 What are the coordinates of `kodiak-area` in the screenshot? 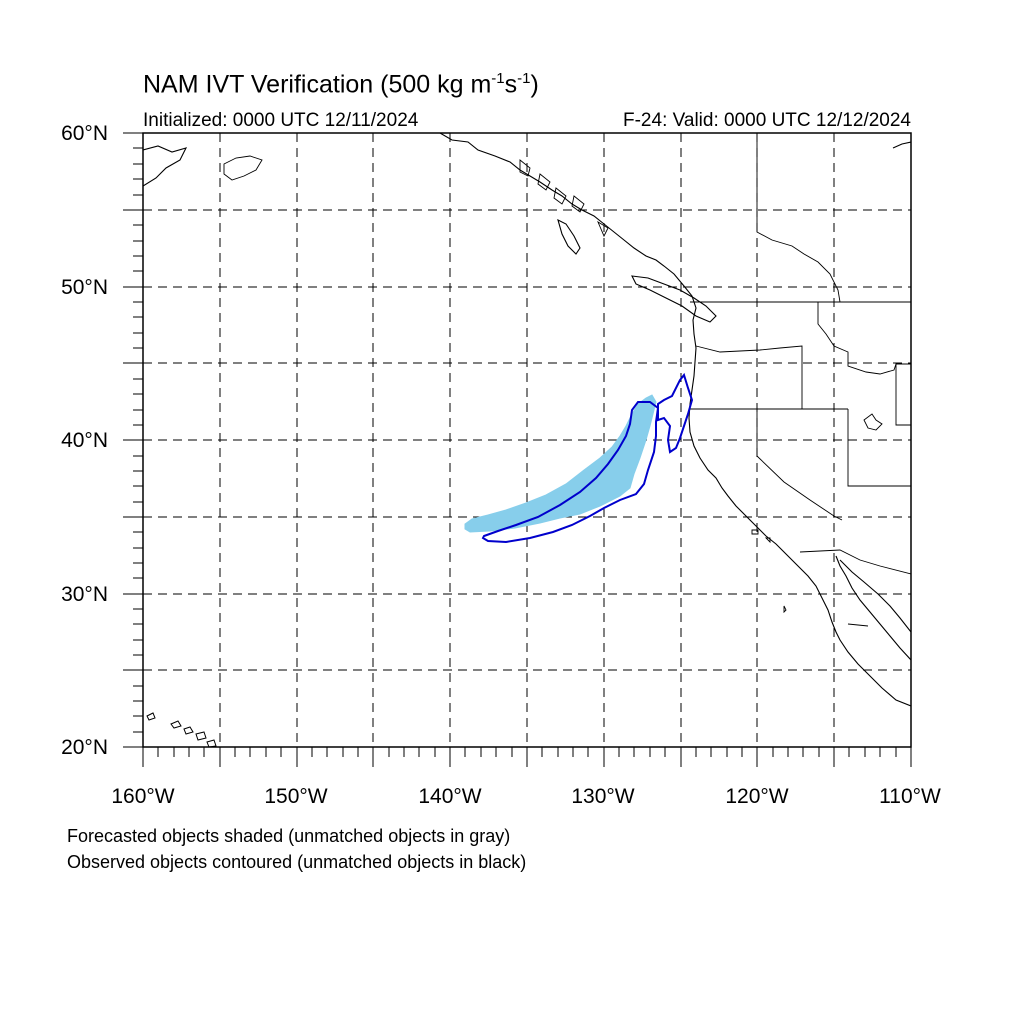 It's located at (243, 168).